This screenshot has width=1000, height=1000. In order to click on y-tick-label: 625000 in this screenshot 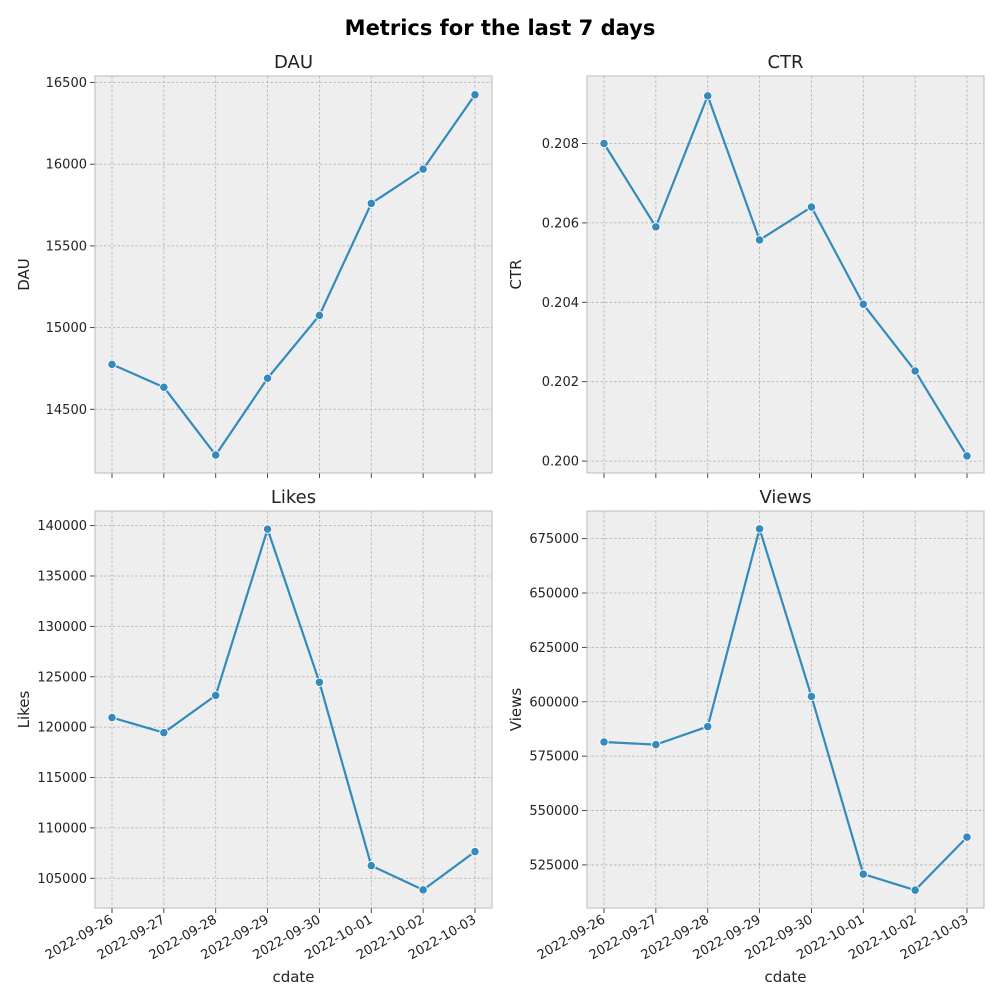, I will do `click(554, 648)`.